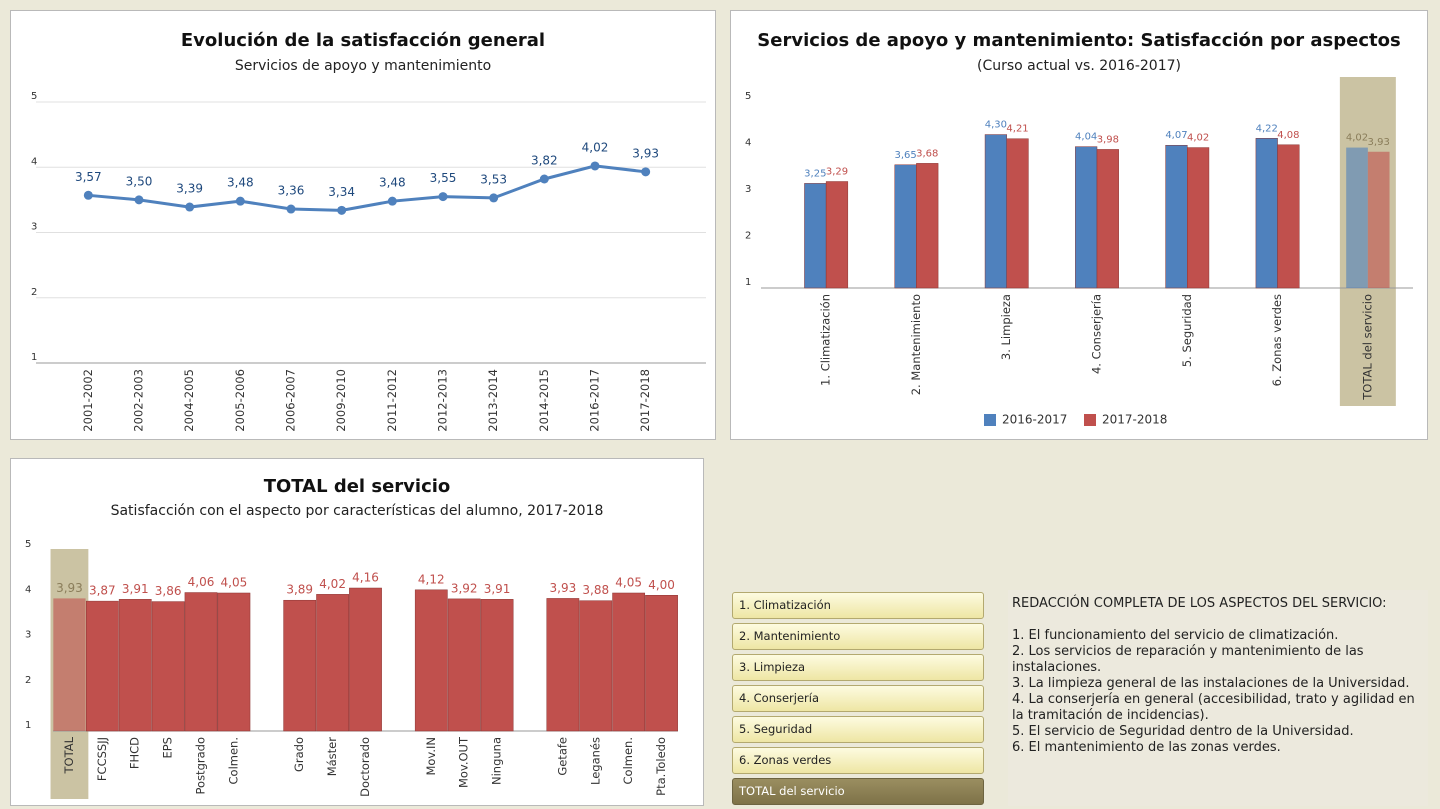 Image resolution: width=1440 pixels, height=809 pixels. What do you see at coordinates (595, 590) in the screenshot?
I see `data-label: 3,88` at bounding box center [595, 590].